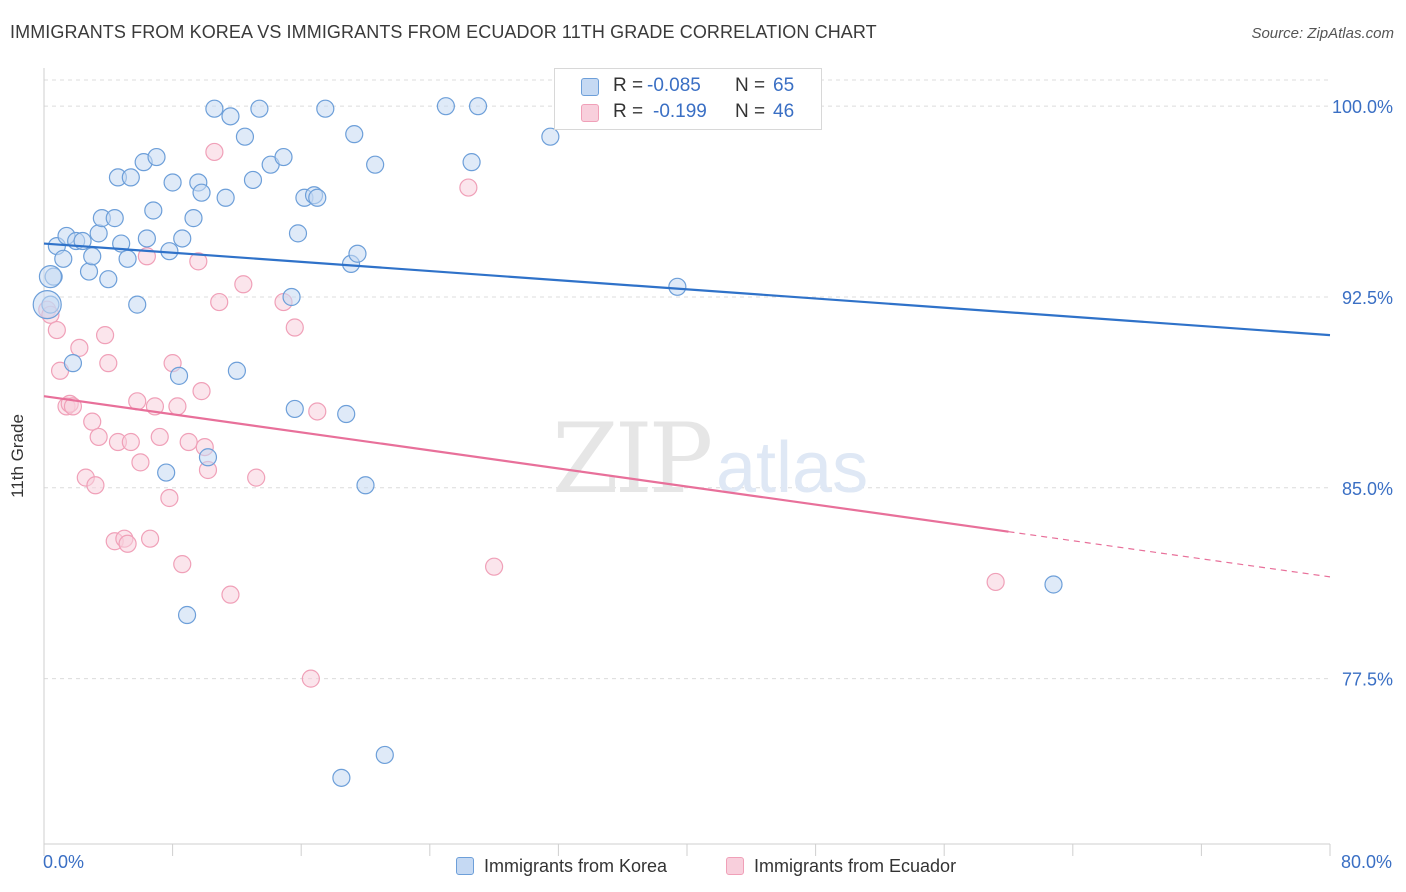  I want to click on ecuador-n-value: 46, so click(784, 111).